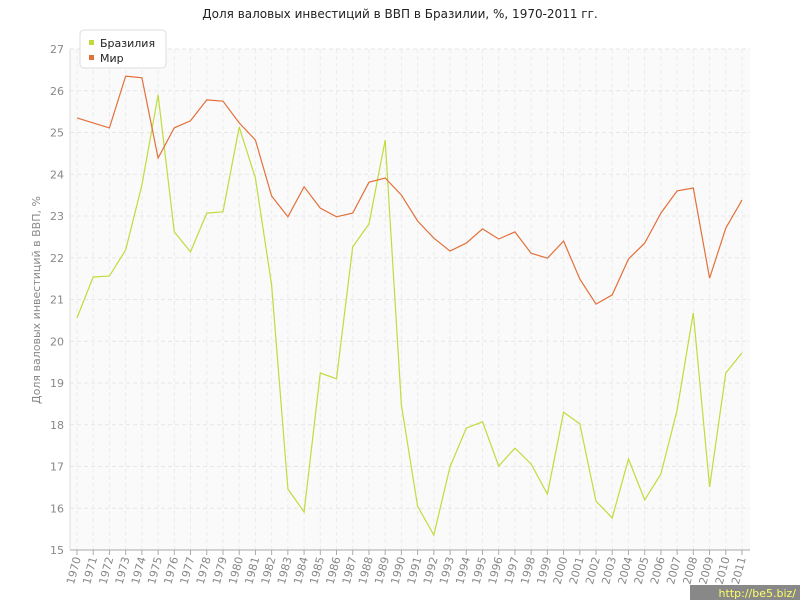  I want to click on y-axis-label: Доля валовых инвестиций в ВВП, %, so click(36, 300).